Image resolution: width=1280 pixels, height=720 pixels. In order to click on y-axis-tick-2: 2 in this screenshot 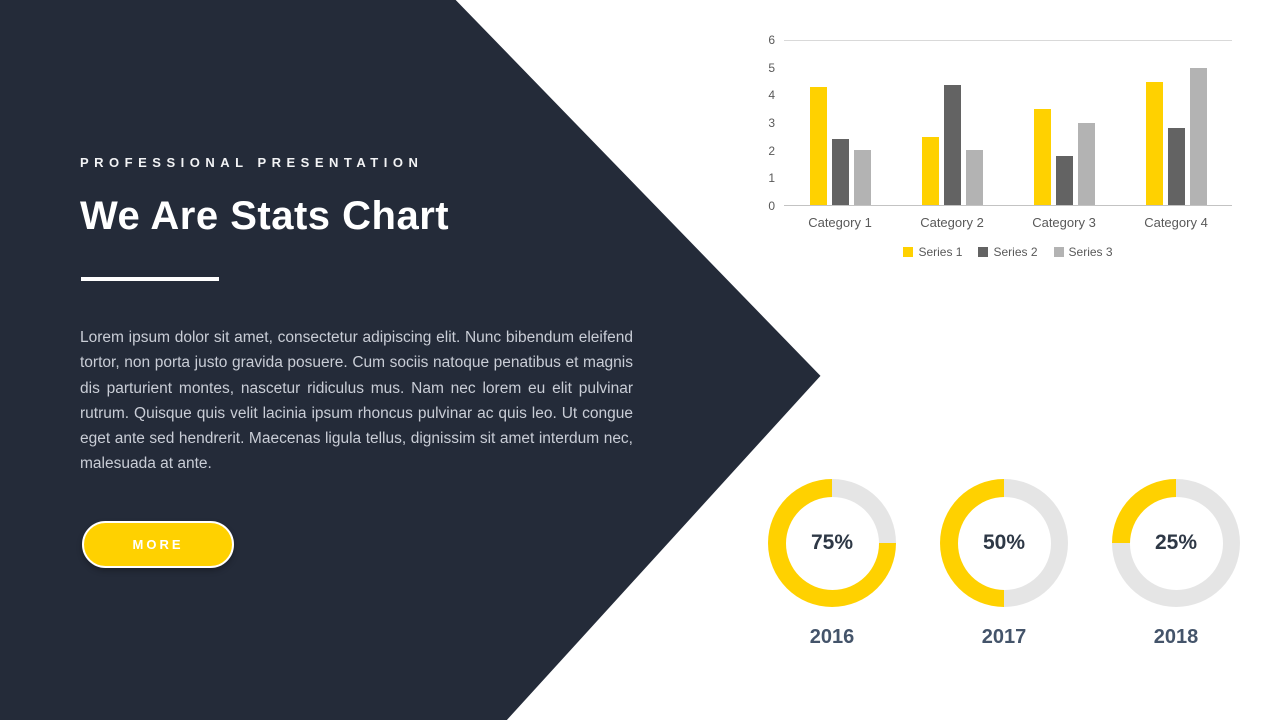, I will do `click(771, 150)`.